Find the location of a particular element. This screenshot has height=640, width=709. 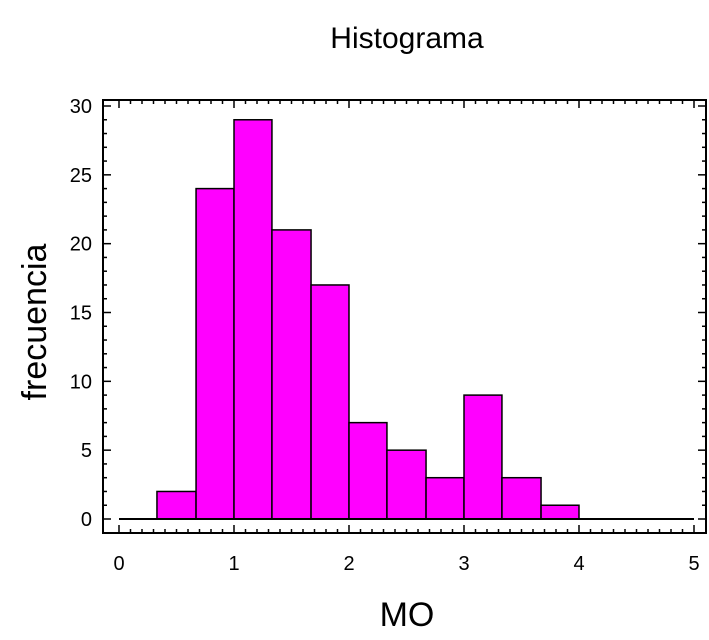

x-tick-label-2: 2 is located at coordinates (348, 564).